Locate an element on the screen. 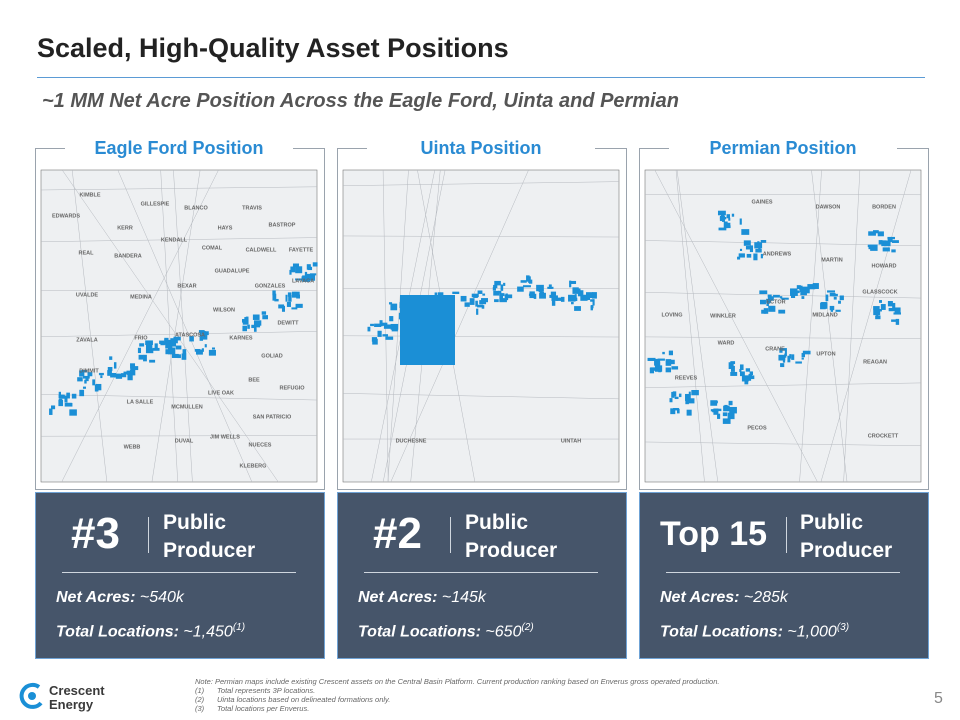 Image resolution: width=960 pixels, height=720 pixels. rank-label: Public Producer is located at coordinates (511, 536).